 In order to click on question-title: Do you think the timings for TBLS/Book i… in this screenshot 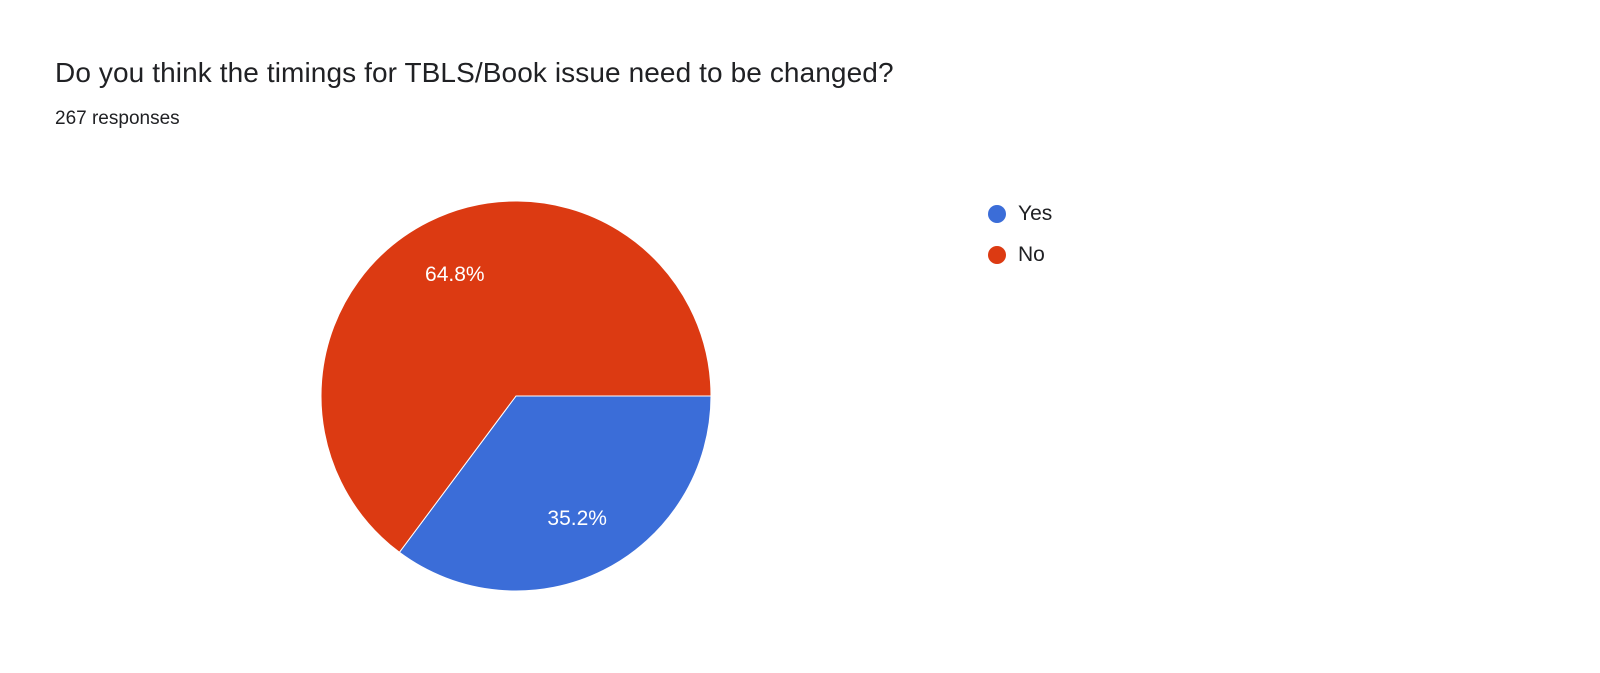, I will do `click(474, 72)`.